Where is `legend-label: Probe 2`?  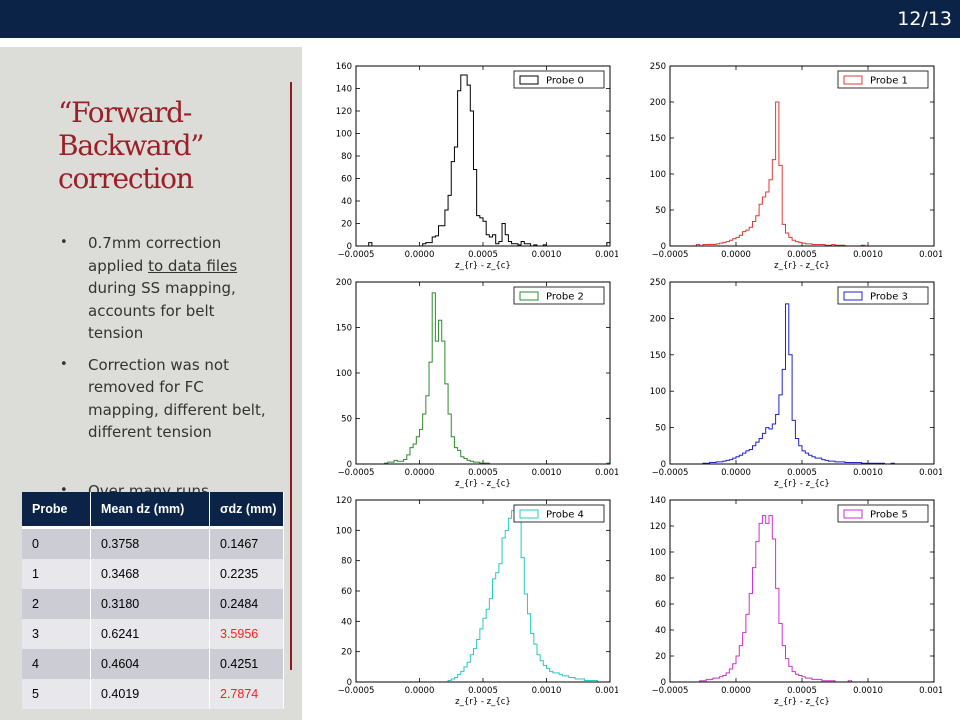
legend-label: Probe 2 is located at coordinates (565, 297).